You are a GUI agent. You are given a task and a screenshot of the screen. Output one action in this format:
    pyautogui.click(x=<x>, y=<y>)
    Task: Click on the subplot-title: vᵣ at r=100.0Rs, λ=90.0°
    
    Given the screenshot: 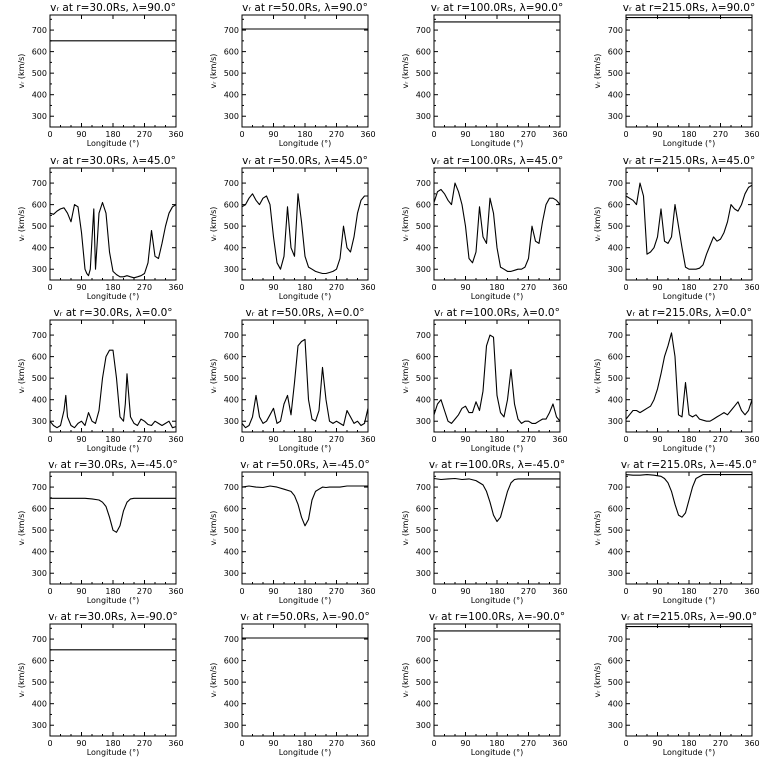 What is the action you would take?
    pyautogui.click(x=497, y=8)
    